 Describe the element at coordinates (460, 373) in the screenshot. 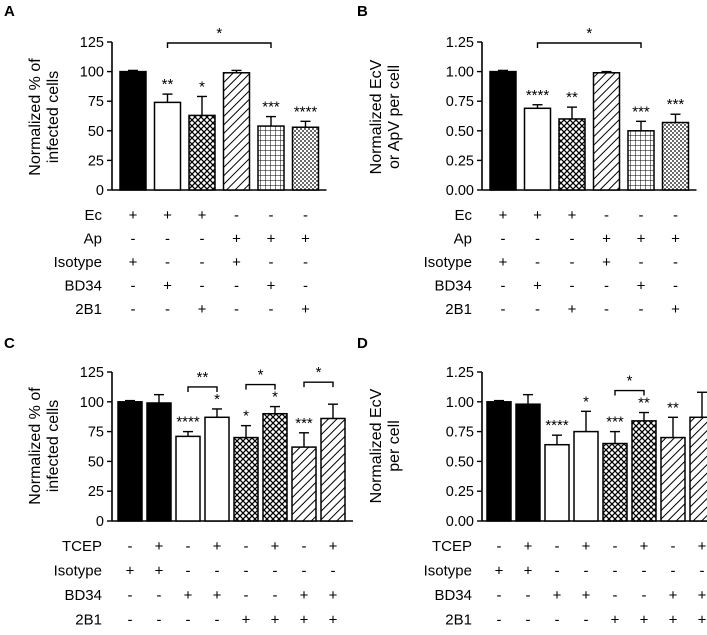

I see `y-tick-label: 1.25` at that location.